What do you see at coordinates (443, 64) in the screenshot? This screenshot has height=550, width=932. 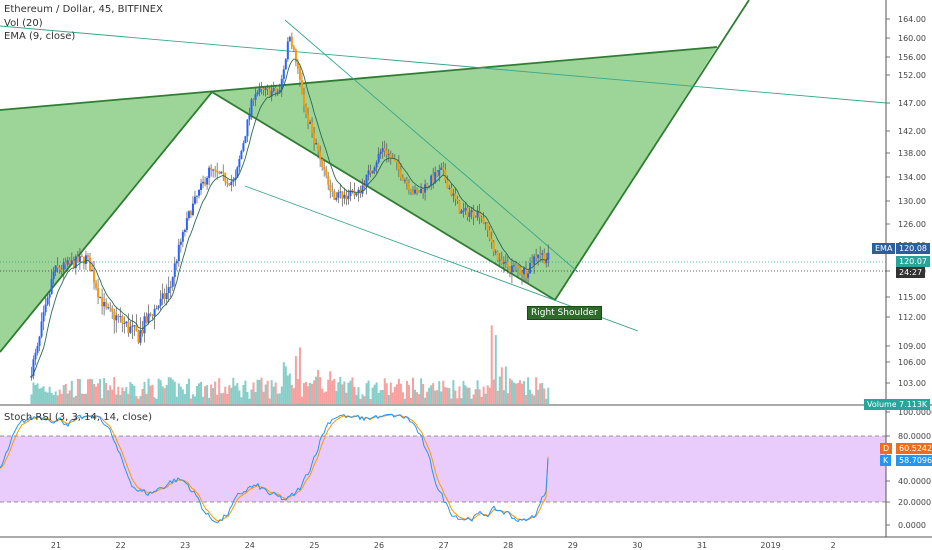 I see `trend-line-long-upper` at bounding box center [443, 64].